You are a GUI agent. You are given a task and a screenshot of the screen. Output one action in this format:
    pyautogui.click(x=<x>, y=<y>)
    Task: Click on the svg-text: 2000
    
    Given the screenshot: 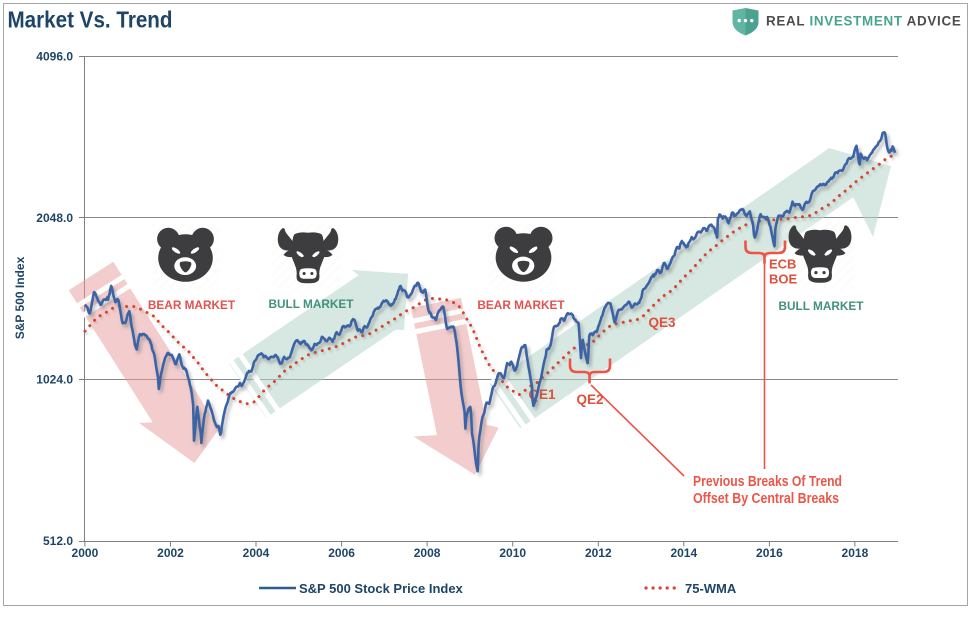 What is the action you would take?
    pyautogui.click(x=85, y=553)
    